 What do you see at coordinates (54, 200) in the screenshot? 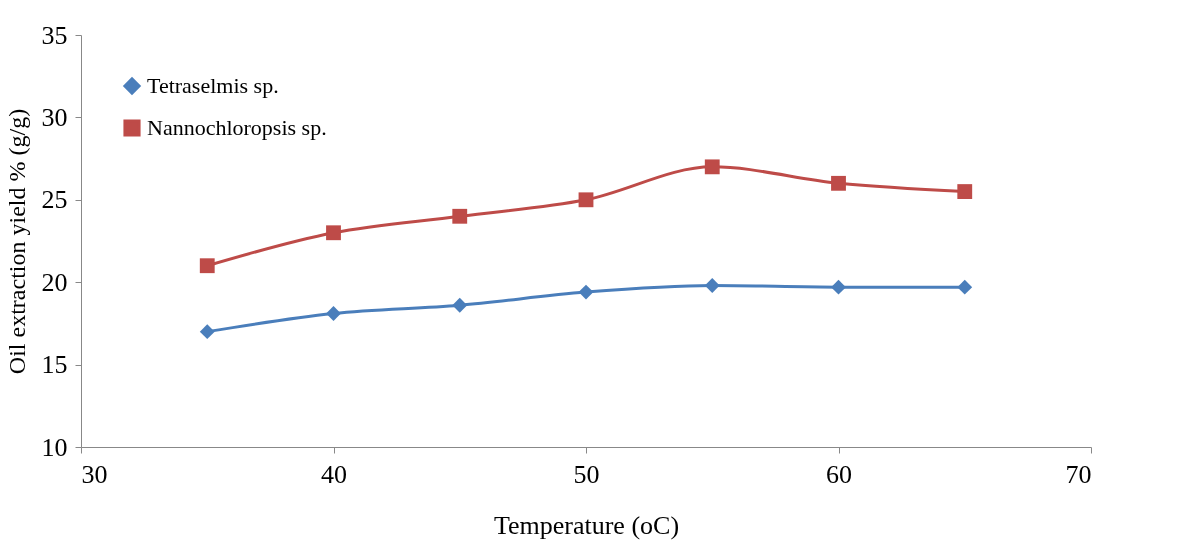
I see `y-tick-label: 25` at bounding box center [54, 200].